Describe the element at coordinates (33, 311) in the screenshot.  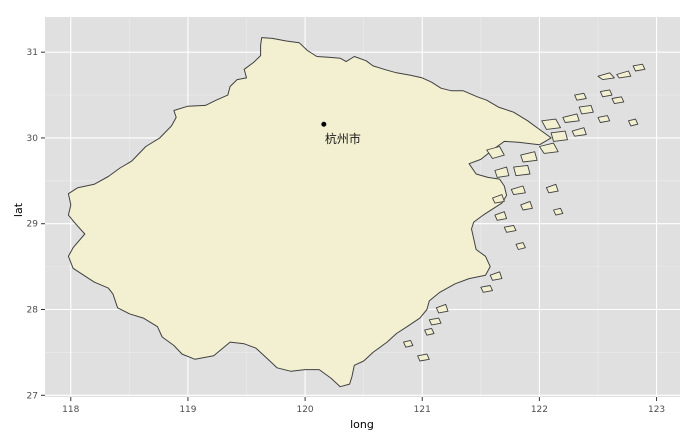
I see `y-tick-label: 28` at that location.